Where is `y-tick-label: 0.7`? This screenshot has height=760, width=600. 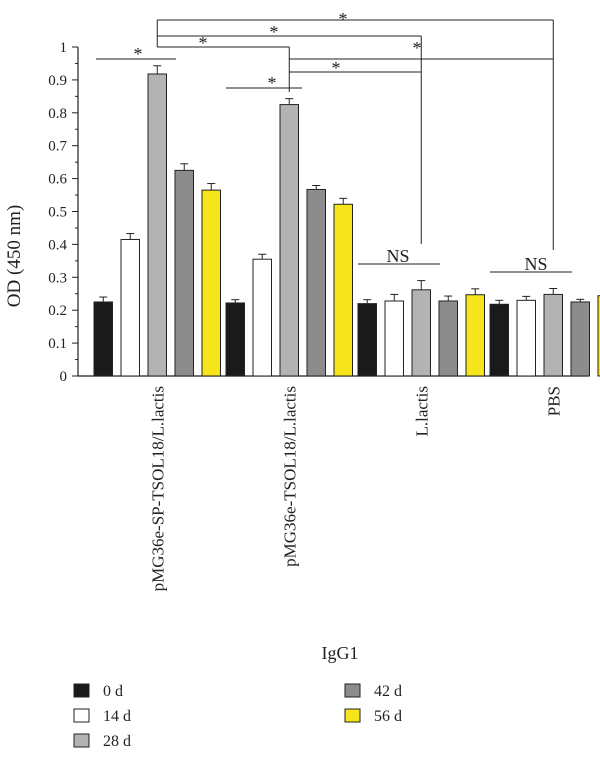
y-tick-label: 0.7 is located at coordinates (57, 147).